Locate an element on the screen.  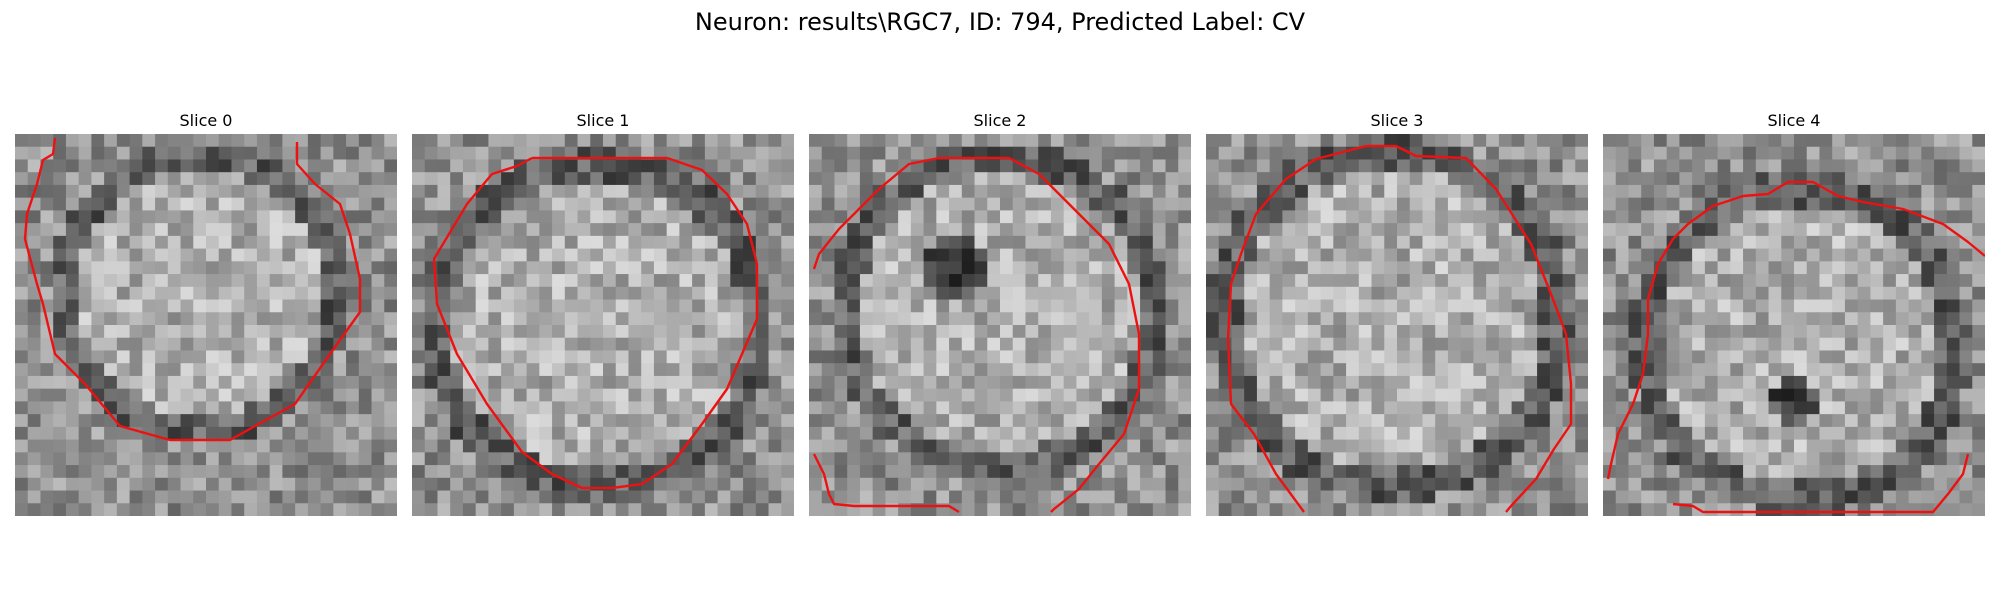
slice-title-0: Slice 0 is located at coordinates (206, 120).